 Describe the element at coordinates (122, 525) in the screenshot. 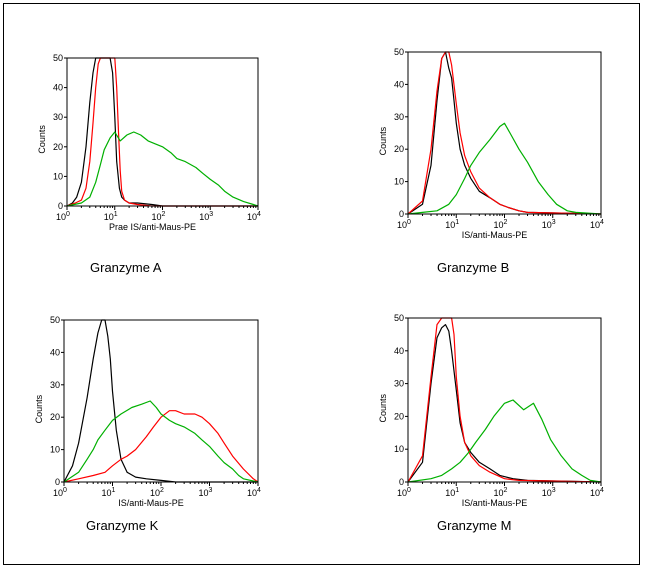

I see `panel-title: Granzyme K` at that location.